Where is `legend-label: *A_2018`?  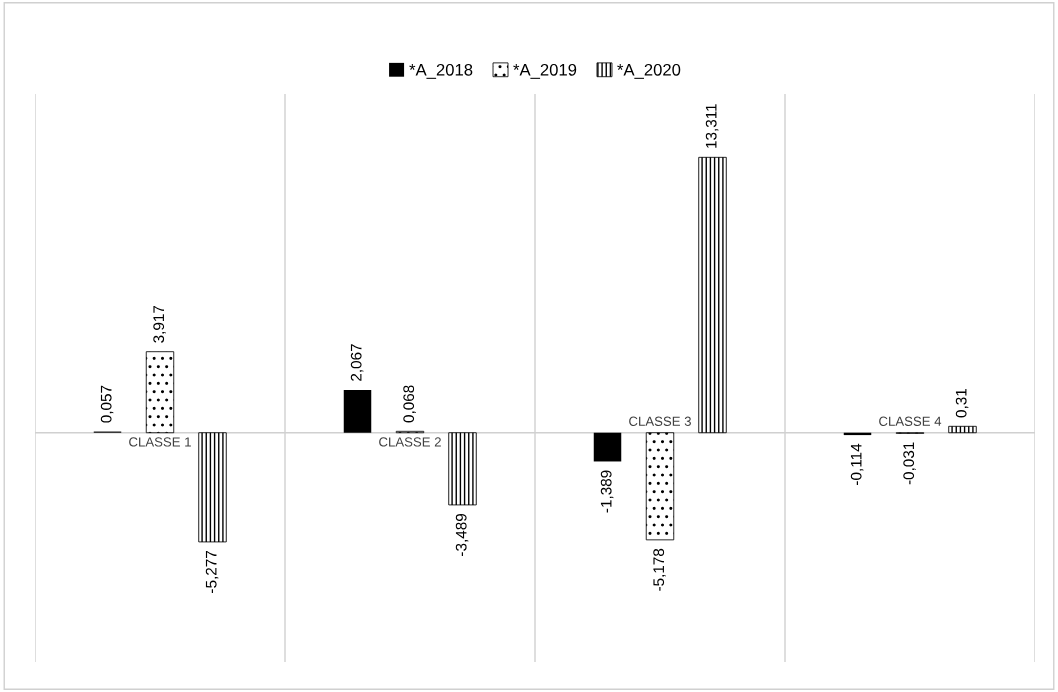
legend-label: *A_2018 is located at coordinates (441, 71).